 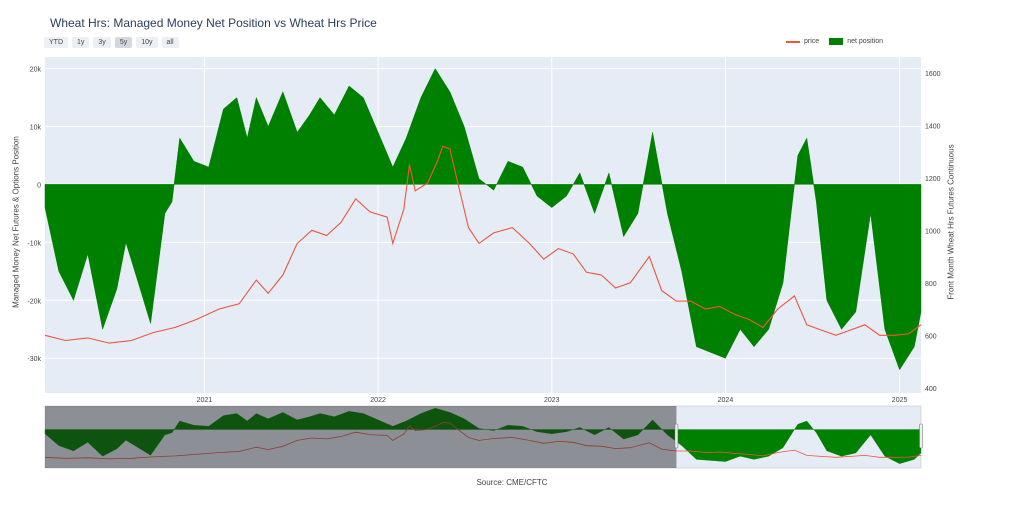 What do you see at coordinates (102, 42) in the screenshot?
I see `range-button-3y: 3y` at bounding box center [102, 42].